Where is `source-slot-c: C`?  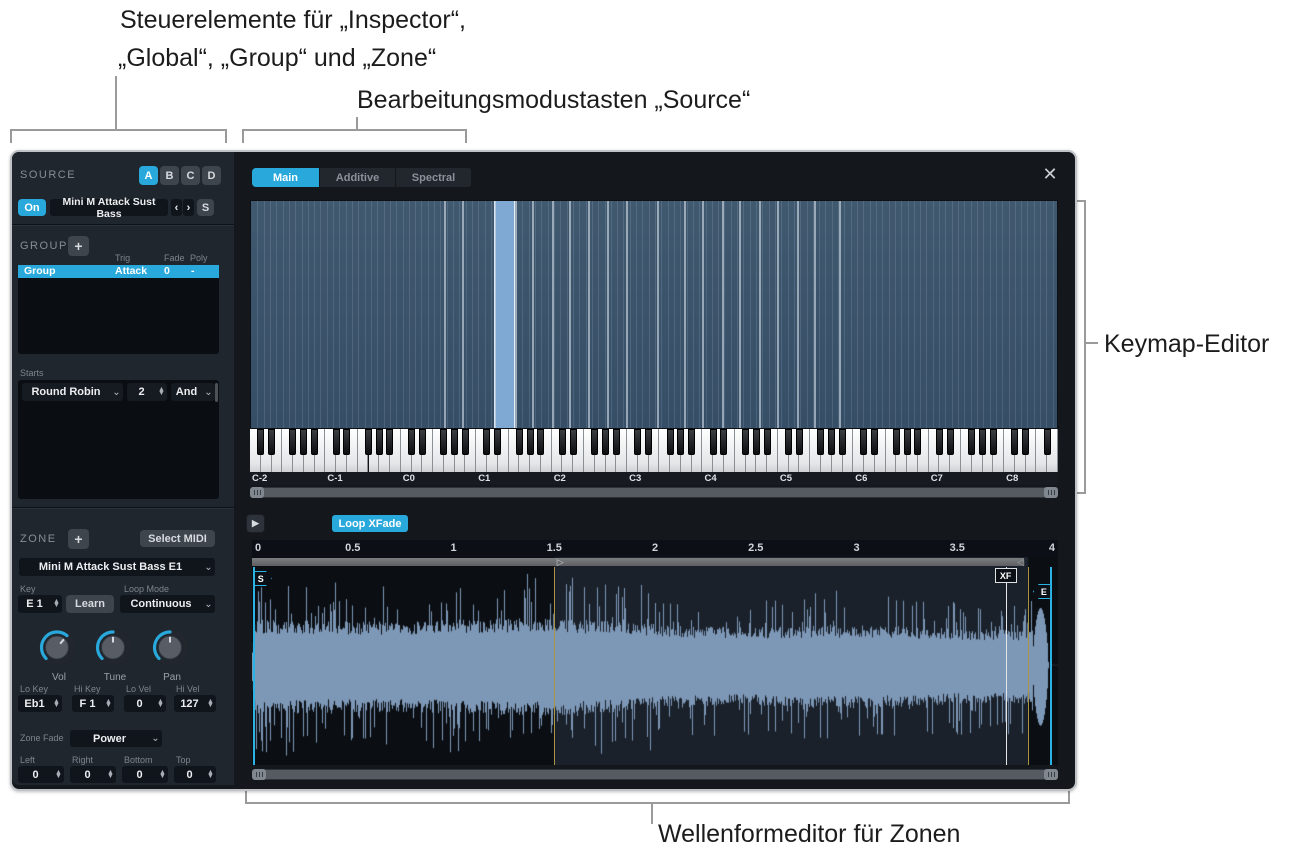 source-slot-c: C is located at coordinates (190, 175).